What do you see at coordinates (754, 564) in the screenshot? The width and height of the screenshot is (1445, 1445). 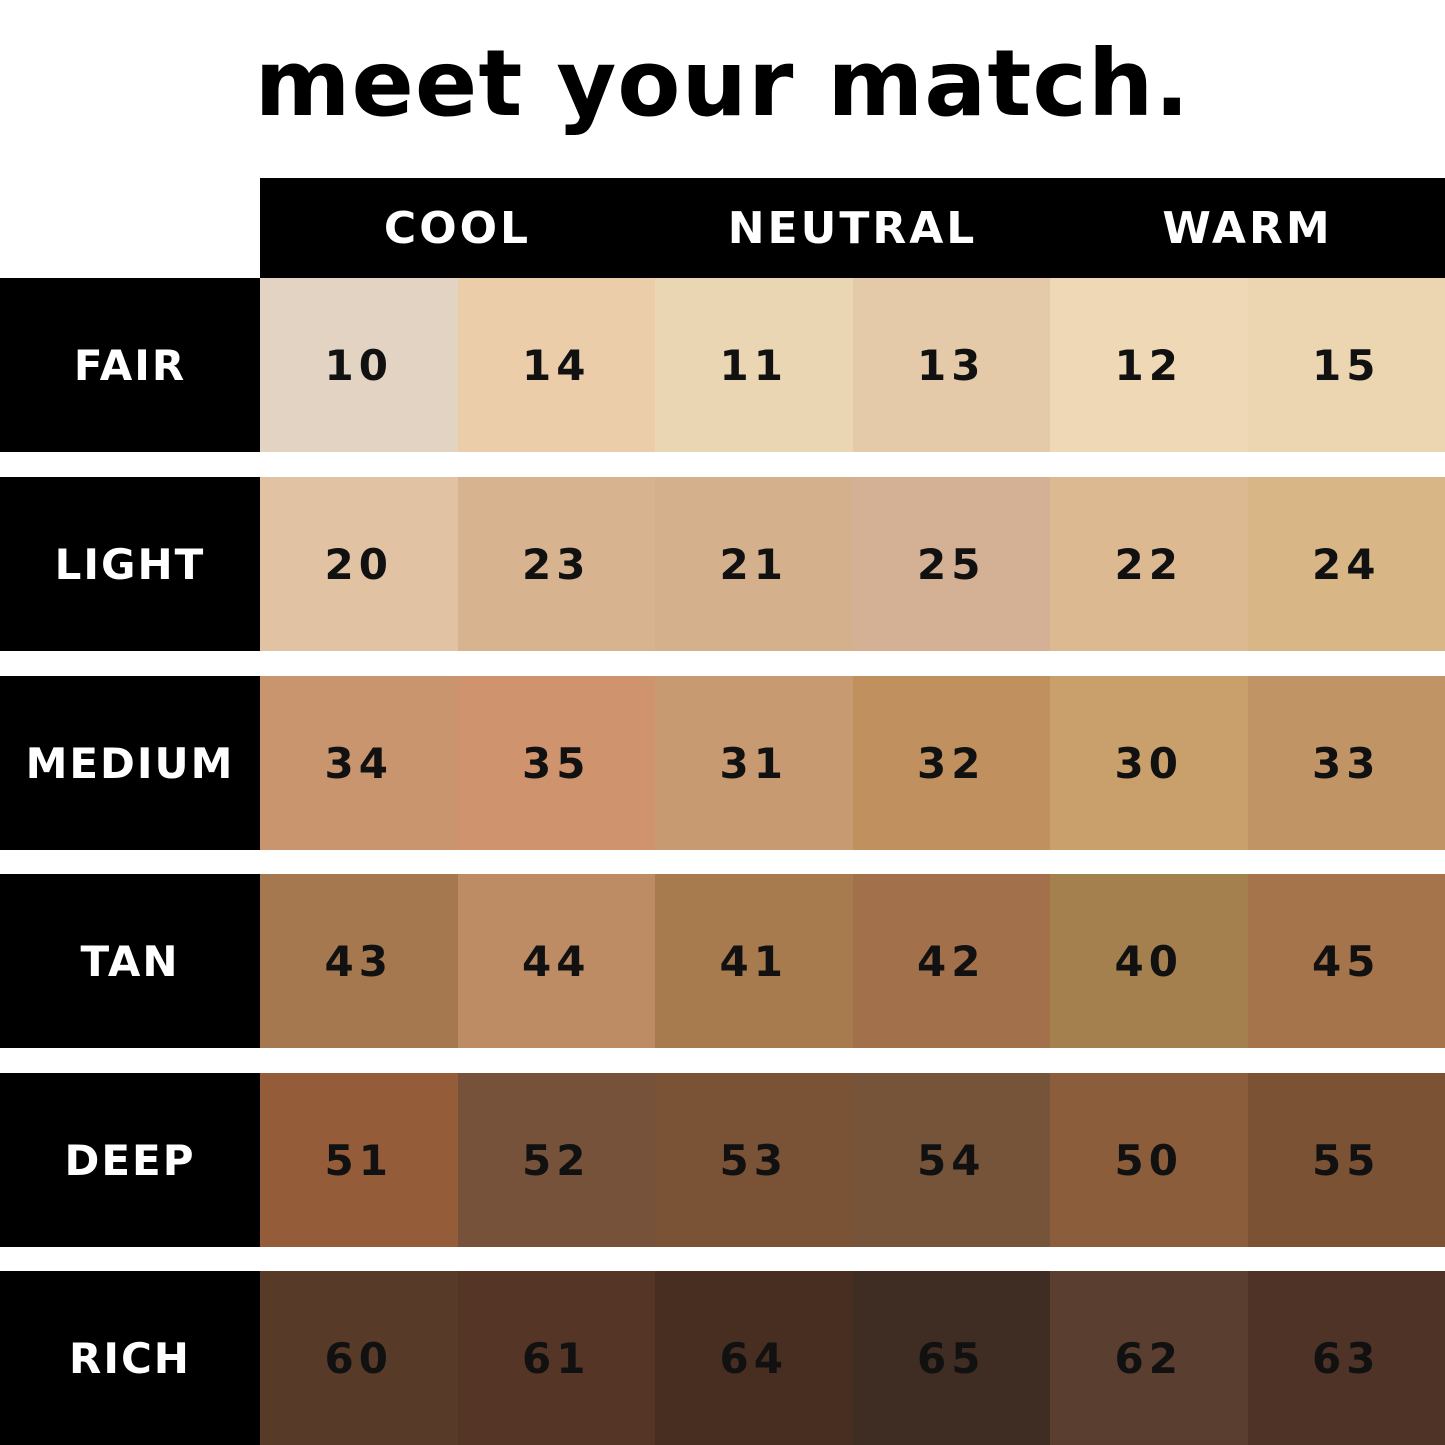 I see `shade-swatch: 21` at bounding box center [754, 564].